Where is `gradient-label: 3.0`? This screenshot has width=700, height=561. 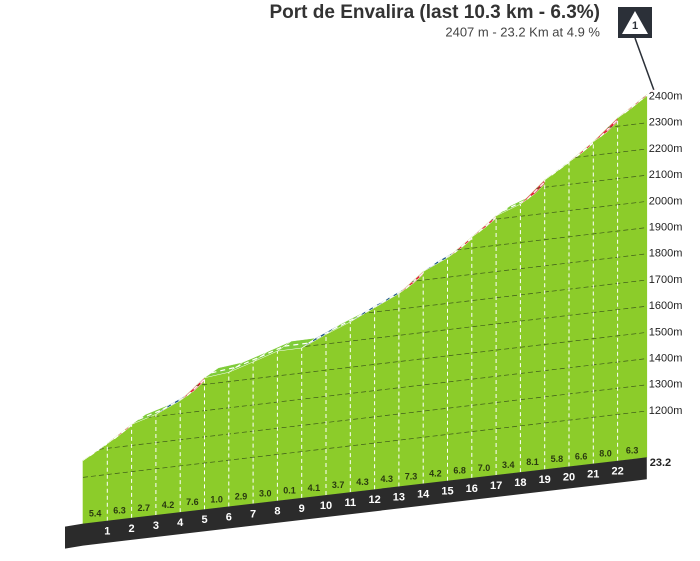 gradient-label: 3.0 is located at coordinates (265, 494).